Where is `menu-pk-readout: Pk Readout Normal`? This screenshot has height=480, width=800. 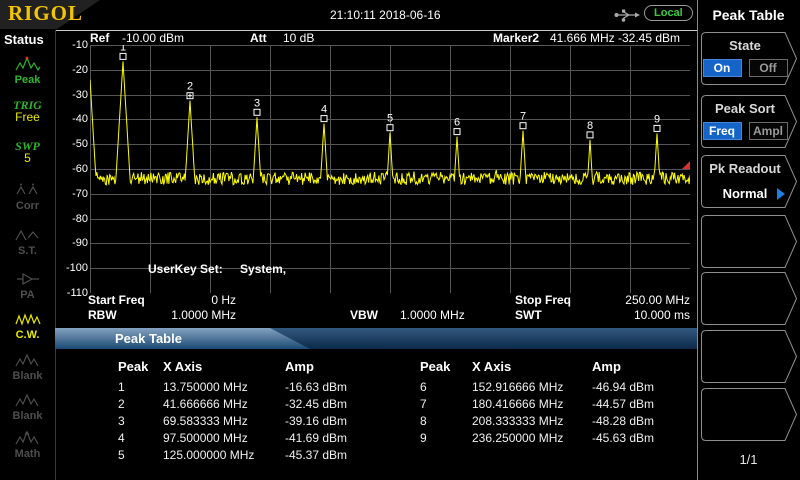
menu-pk-readout: Pk Readout Normal is located at coordinates (749, 181).